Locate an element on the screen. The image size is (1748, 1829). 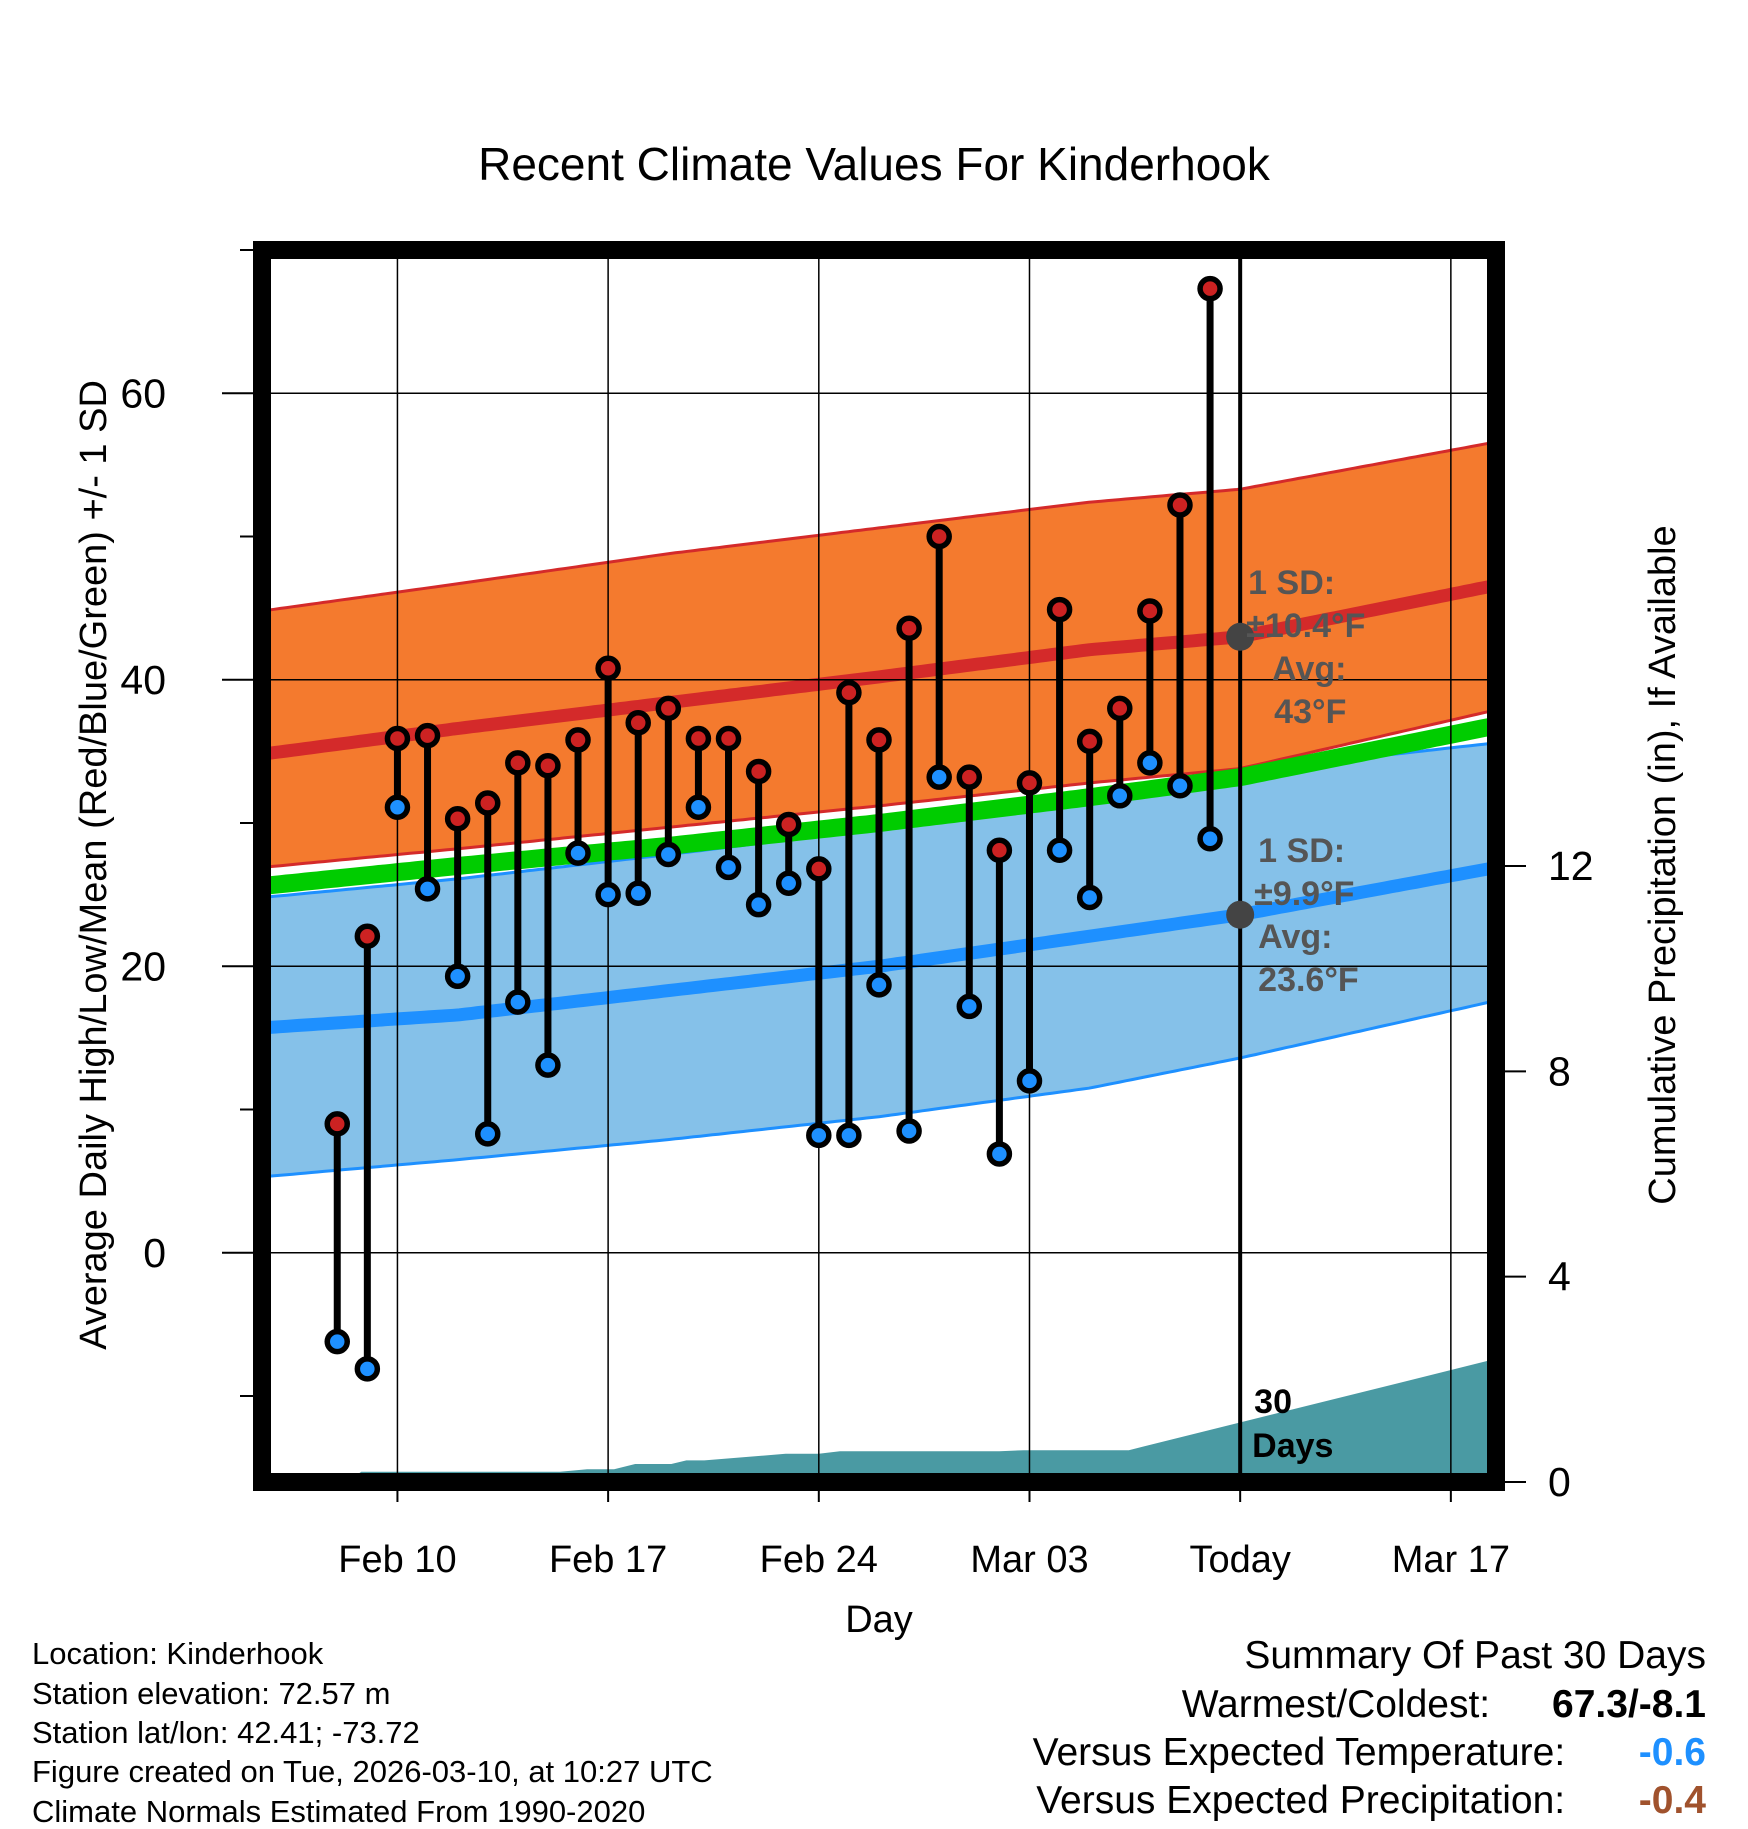
low-avg-label: Avg: is located at coordinates (1295, 937).